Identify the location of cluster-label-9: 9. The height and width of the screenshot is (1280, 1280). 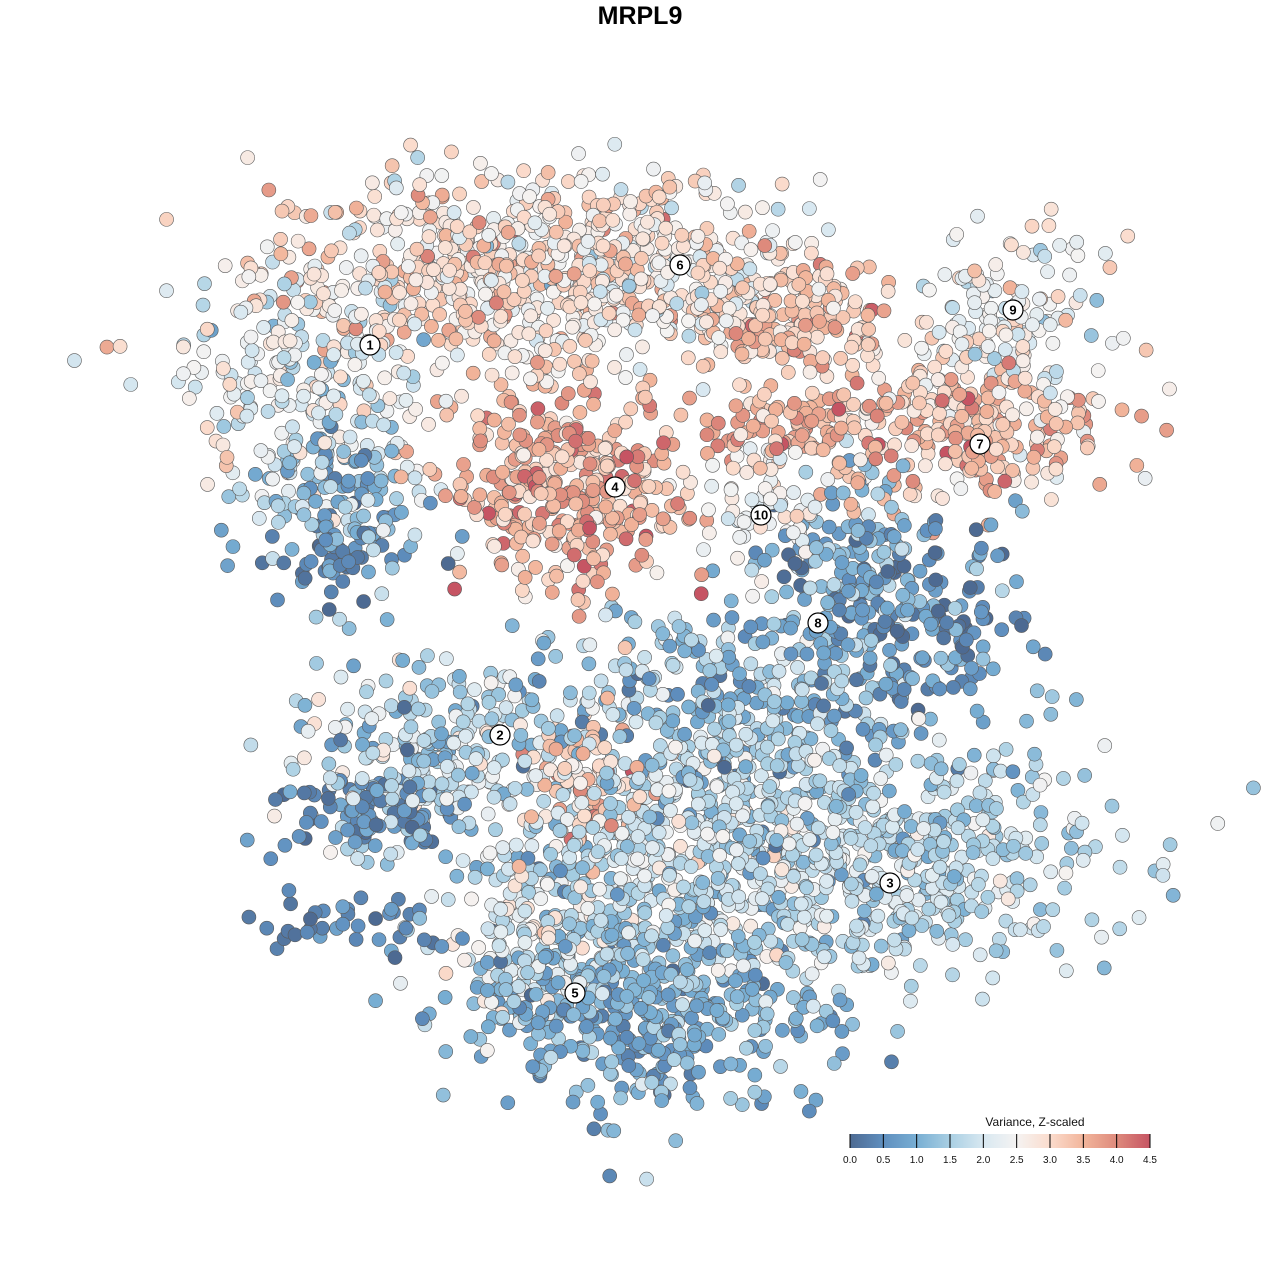
(1013, 310).